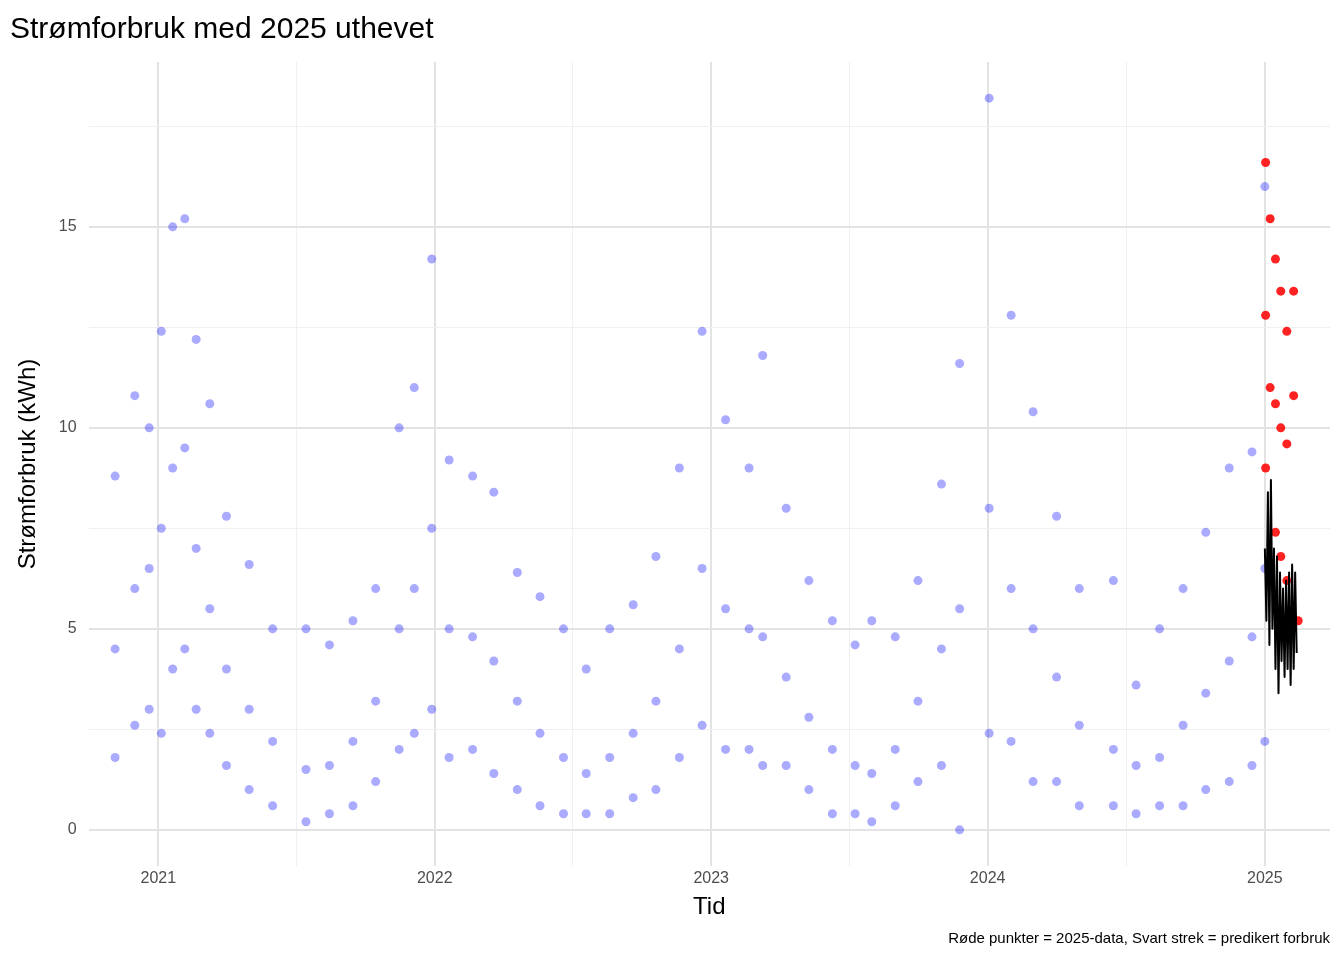 This screenshot has height=960, width=1344. I want to click on text: Røde punkter = 2025-data, Svart strek = predikert forbruk, so click(1139, 937).